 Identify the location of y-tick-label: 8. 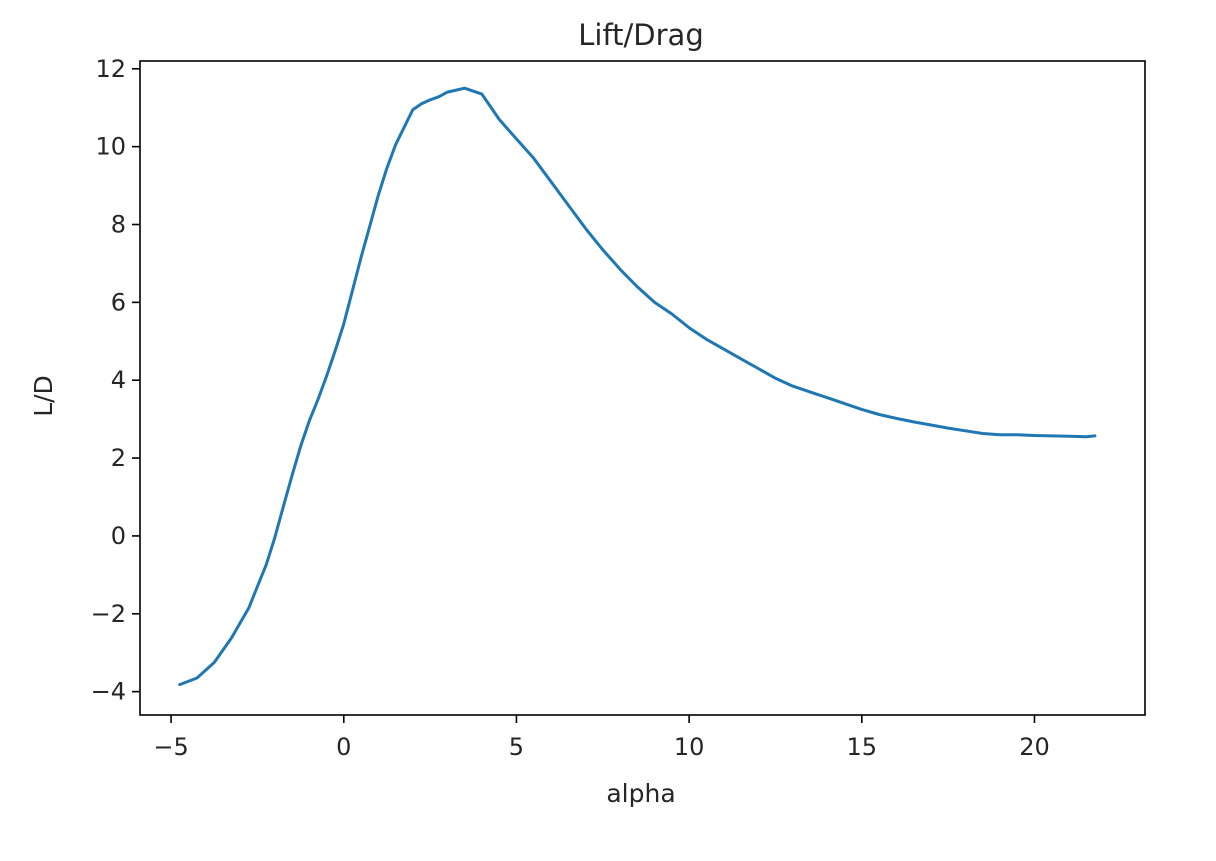
(118, 225).